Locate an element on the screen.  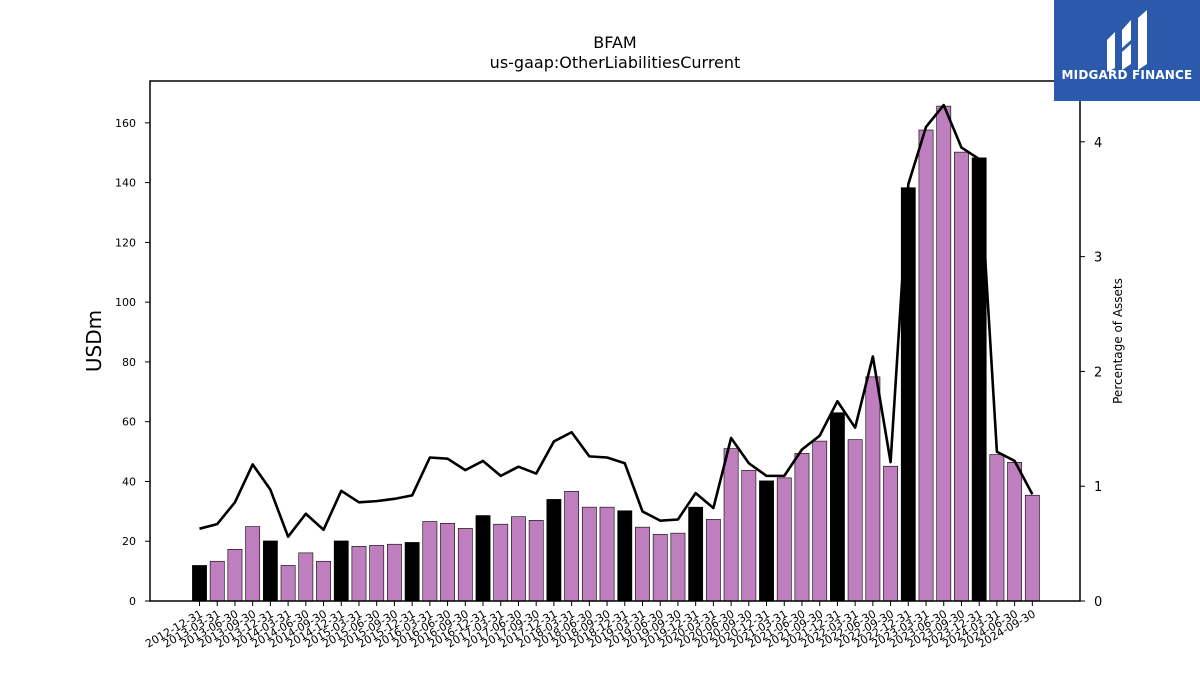
y2-axis-label: Percentage of Assets is located at coordinates (1118, 341).